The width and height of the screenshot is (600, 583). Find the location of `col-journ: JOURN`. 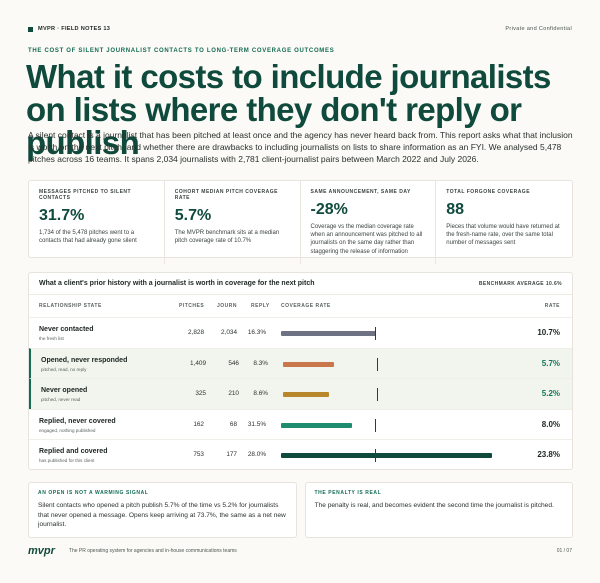

col-journ: JOURN is located at coordinates (227, 306).